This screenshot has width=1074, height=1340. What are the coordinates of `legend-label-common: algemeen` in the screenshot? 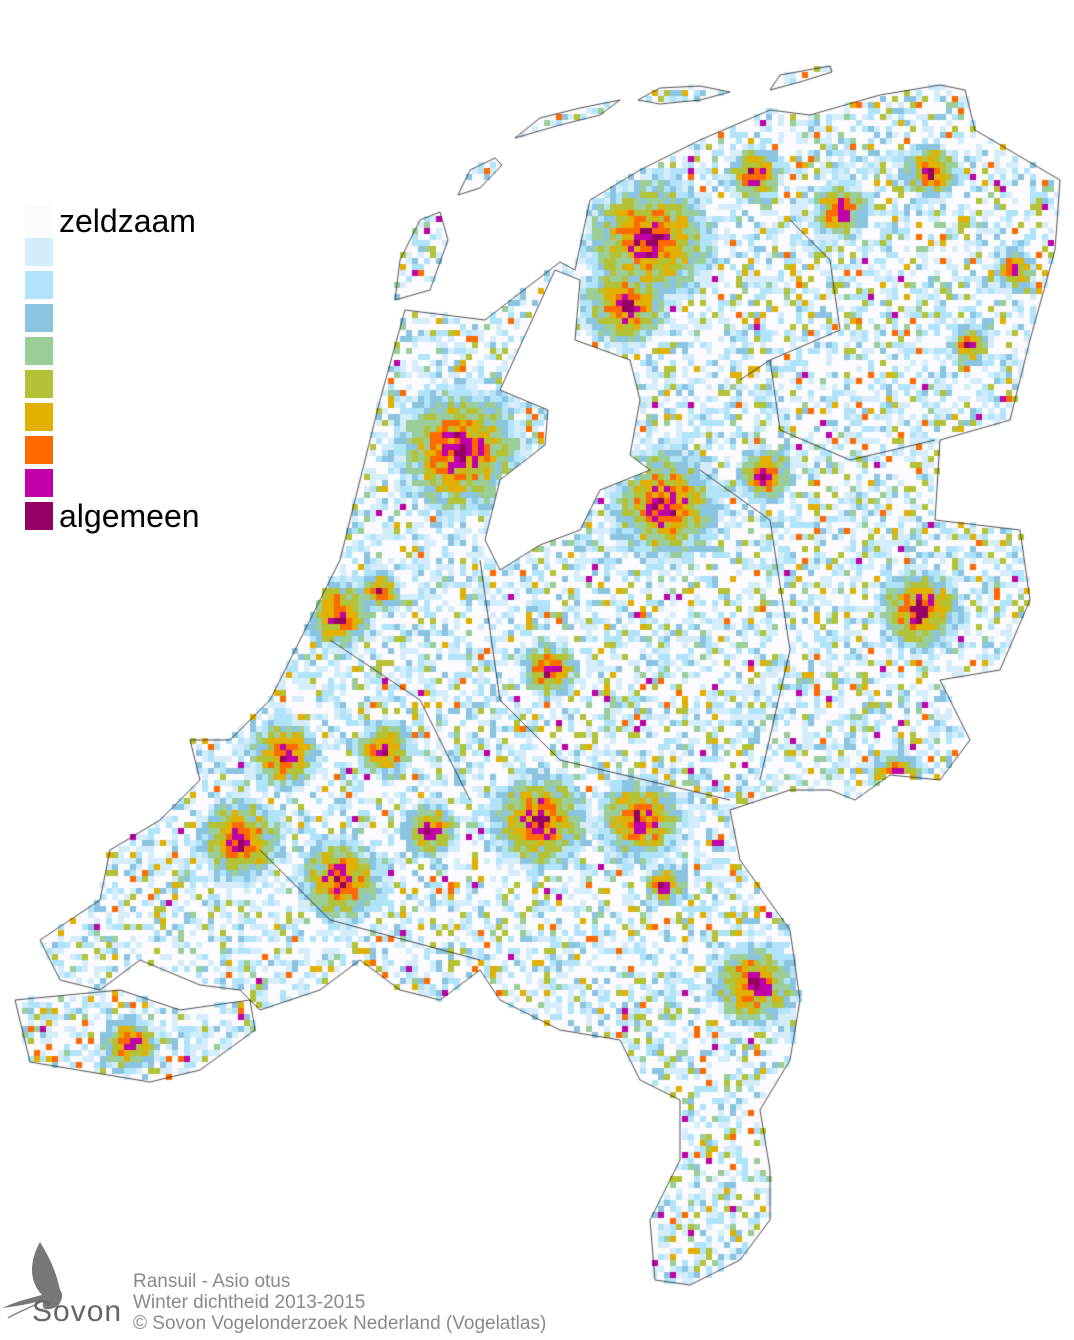 It's located at (129, 516).